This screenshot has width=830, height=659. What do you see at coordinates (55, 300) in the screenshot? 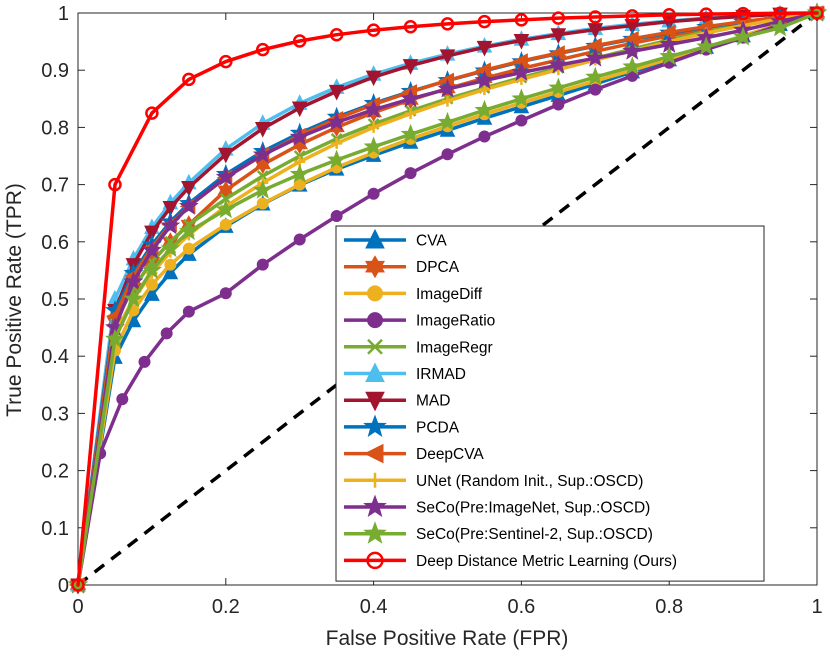
I see `y-tick-label: 0.5` at bounding box center [55, 300].